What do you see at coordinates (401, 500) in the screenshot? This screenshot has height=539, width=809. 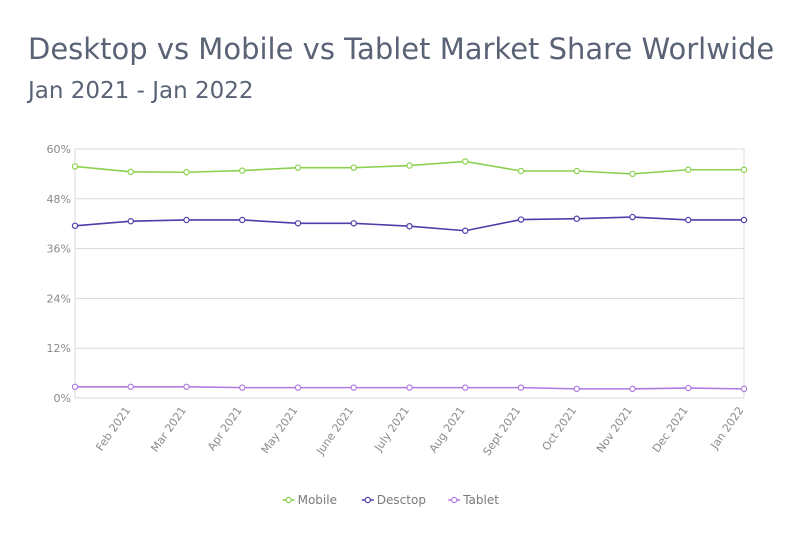 I see `legend-label-desctop: Desctop` at bounding box center [401, 500].